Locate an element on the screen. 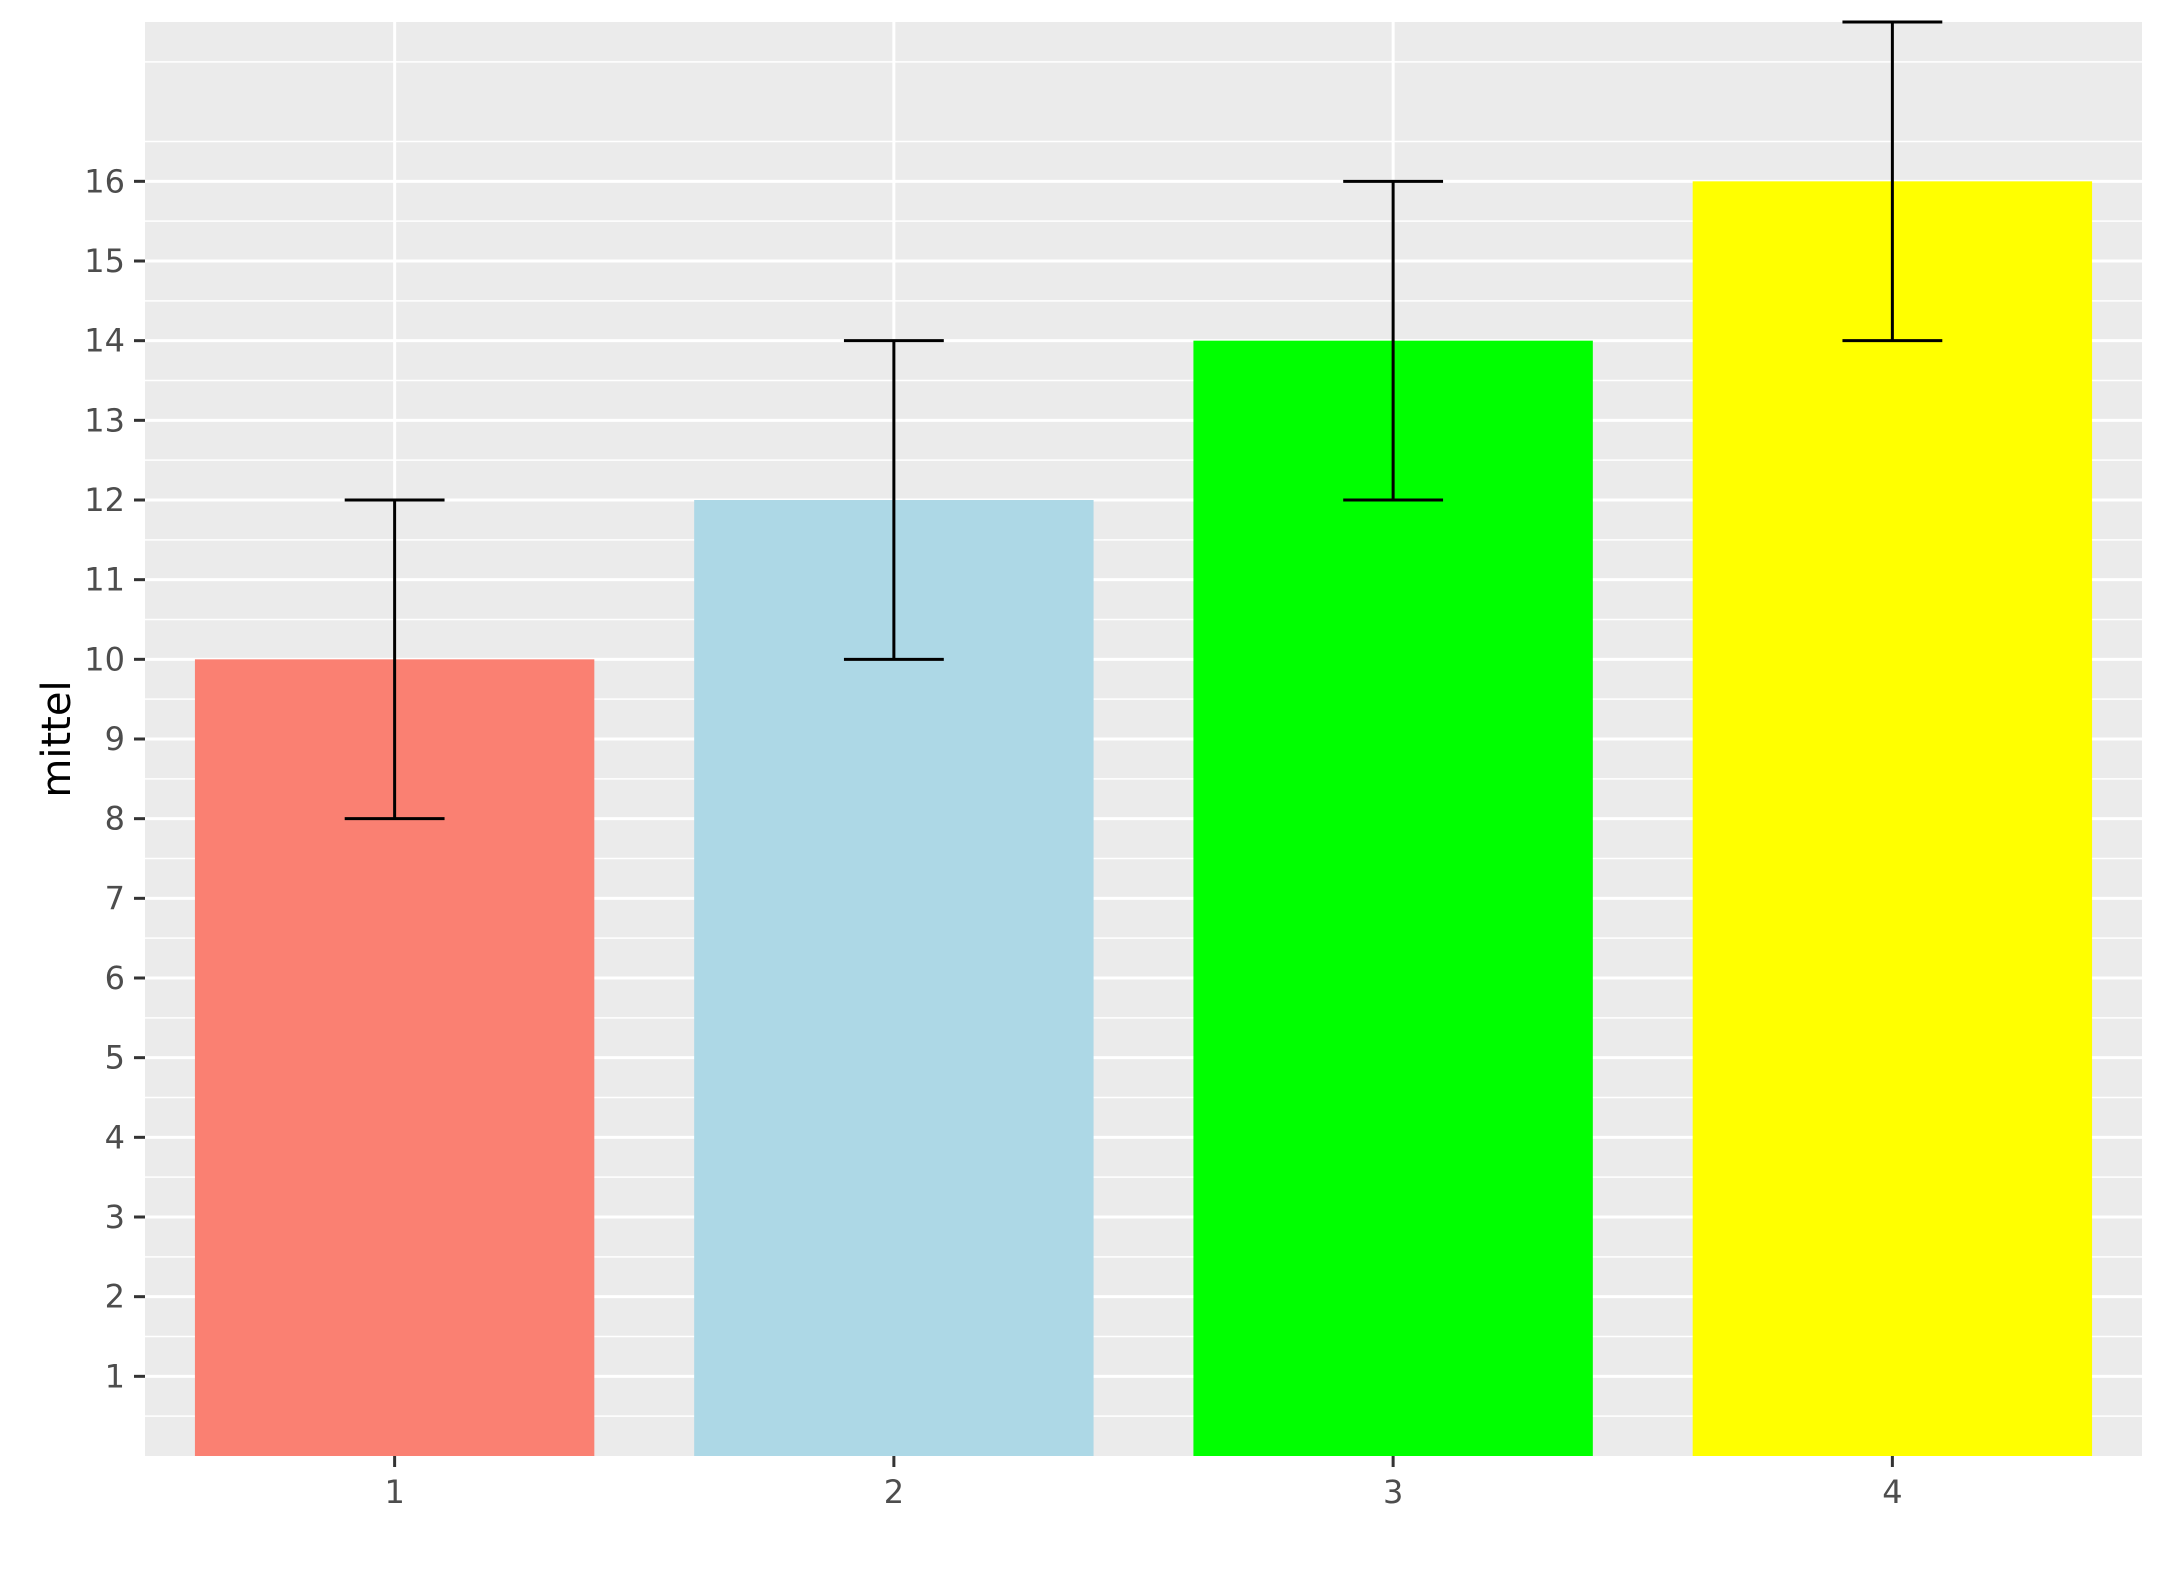 The width and height of the screenshot is (2158, 1581). y-tick-label: 2 is located at coordinates (115, 1297).